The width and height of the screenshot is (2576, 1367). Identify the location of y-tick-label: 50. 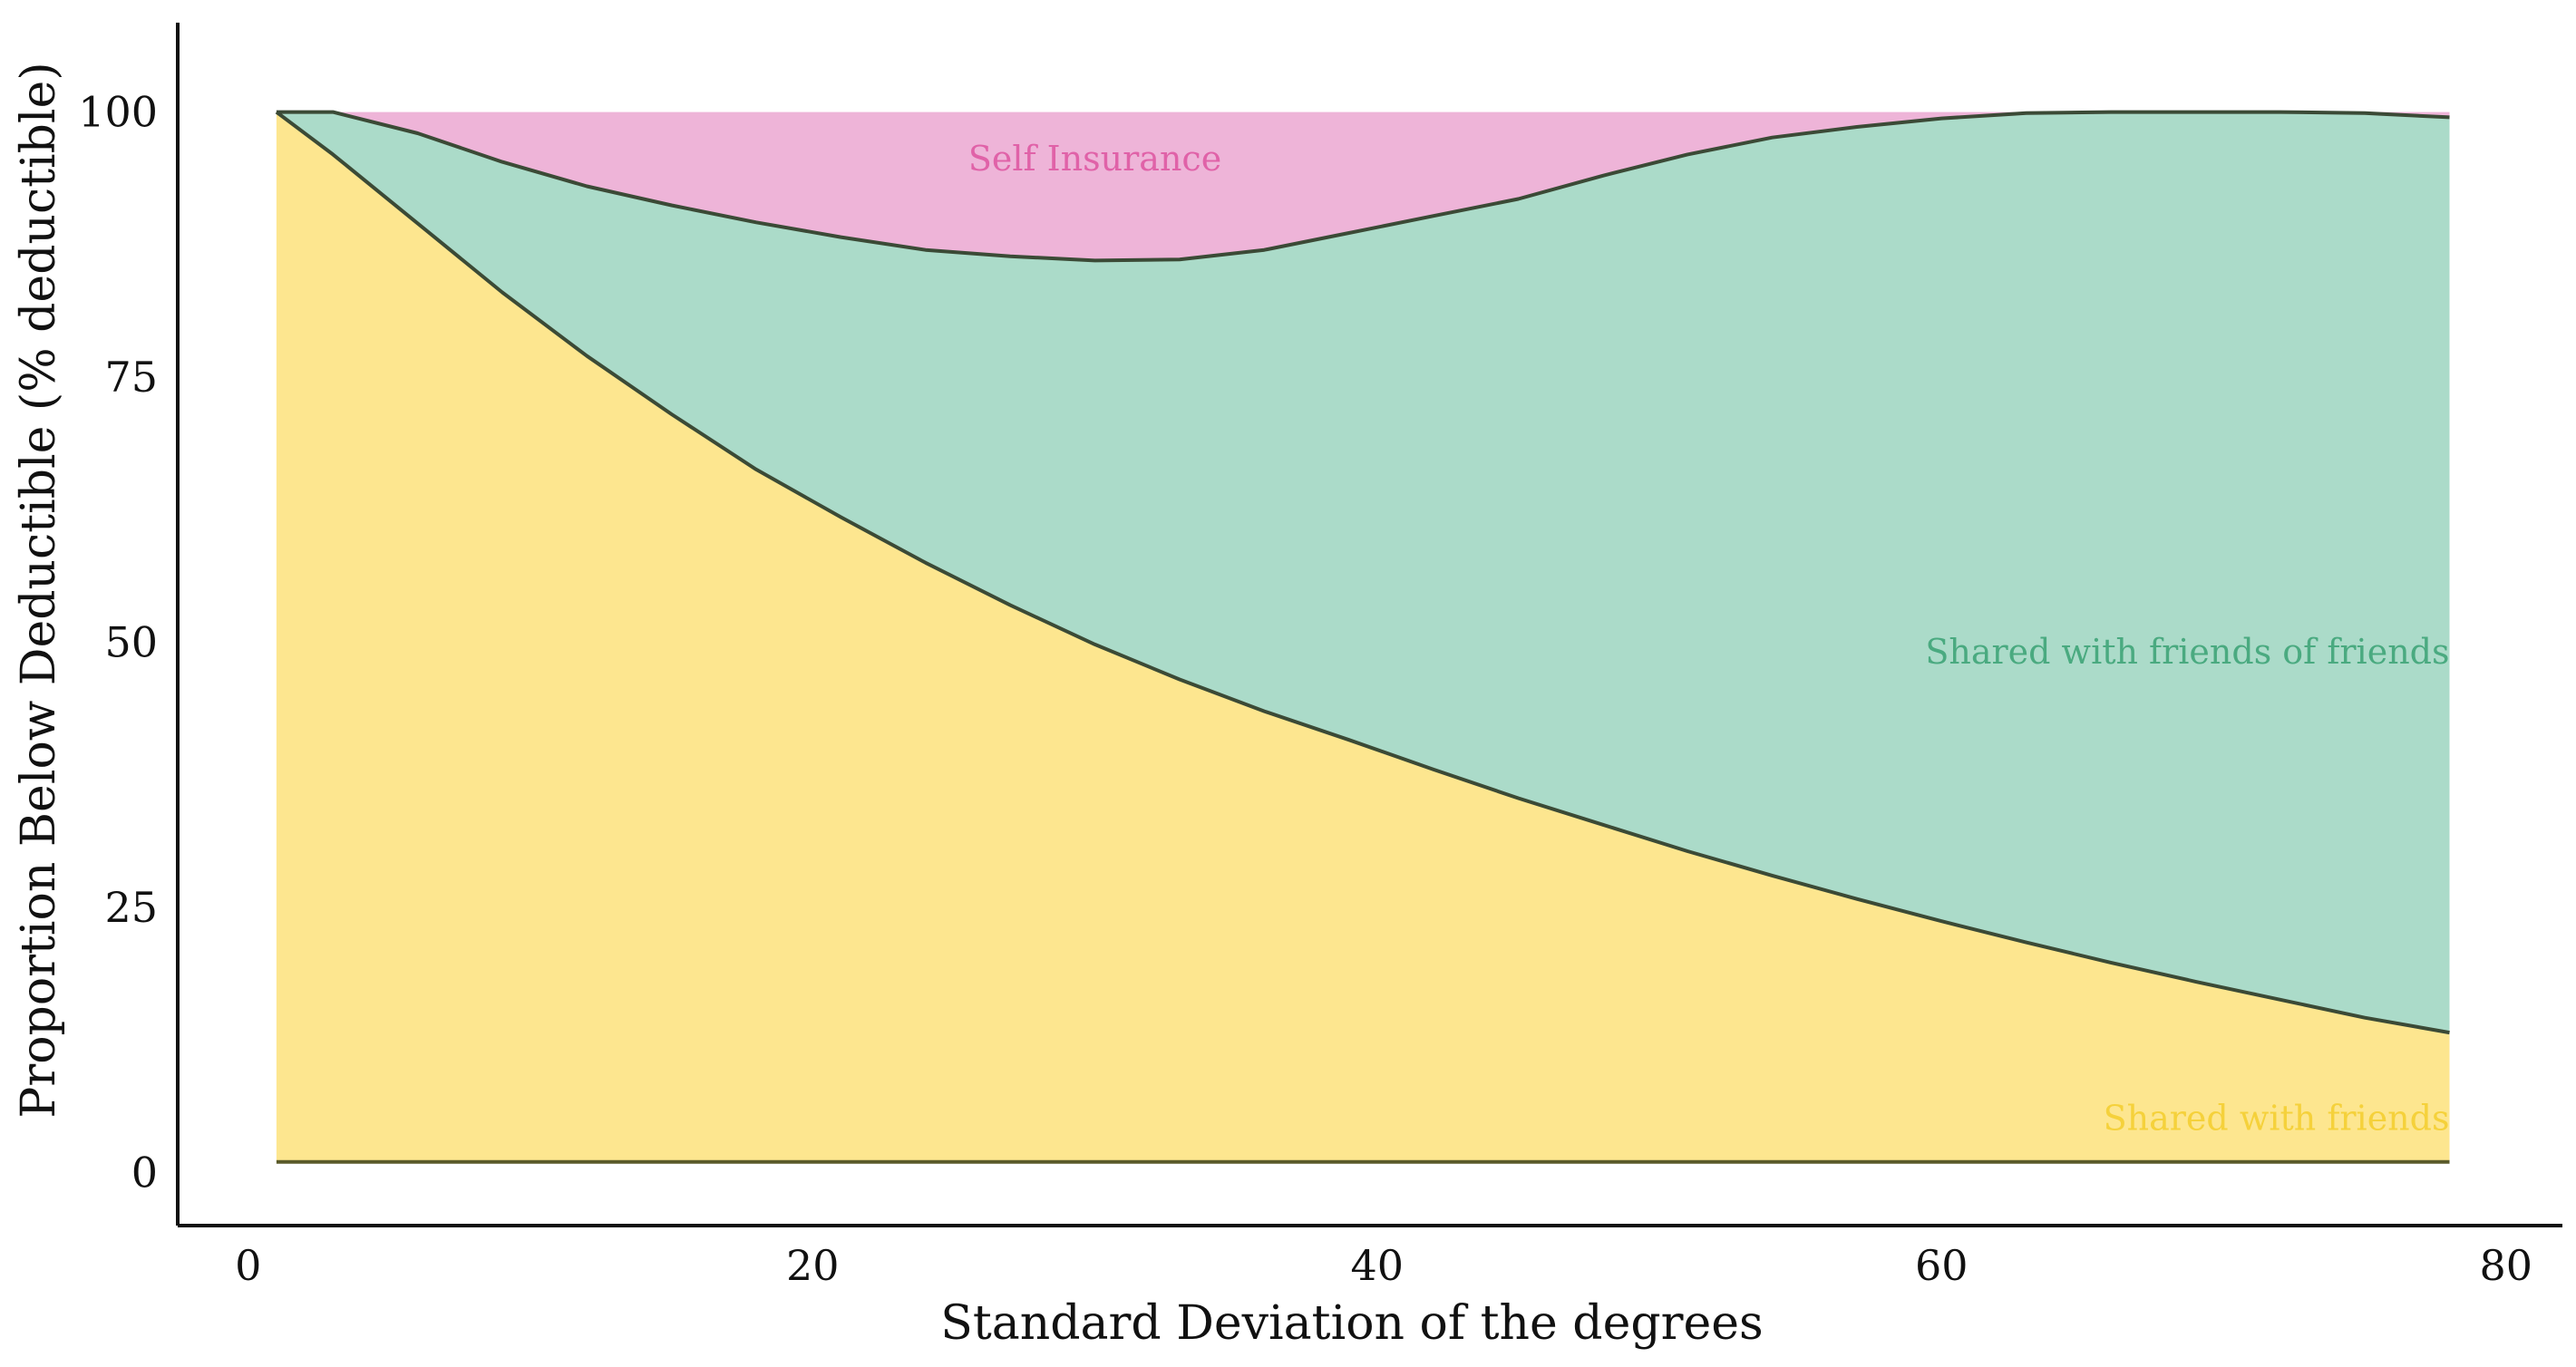
(131, 642).